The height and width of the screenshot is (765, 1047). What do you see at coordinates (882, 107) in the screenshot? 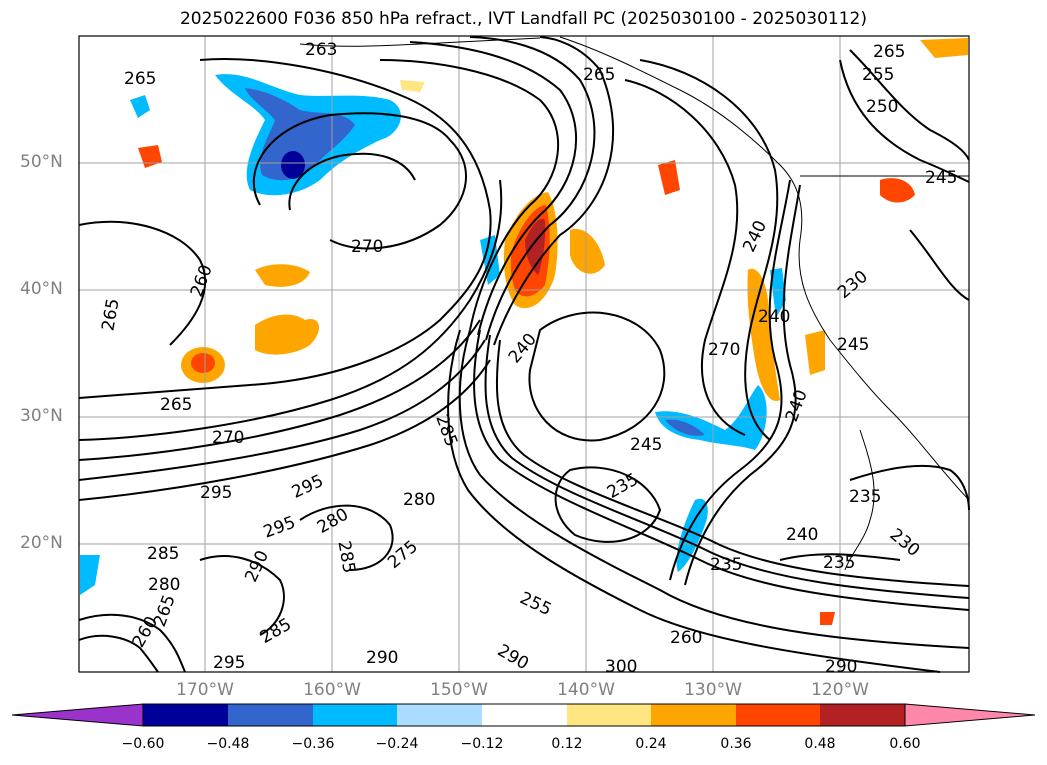
I see `contour-label: 250` at bounding box center [882, 107].